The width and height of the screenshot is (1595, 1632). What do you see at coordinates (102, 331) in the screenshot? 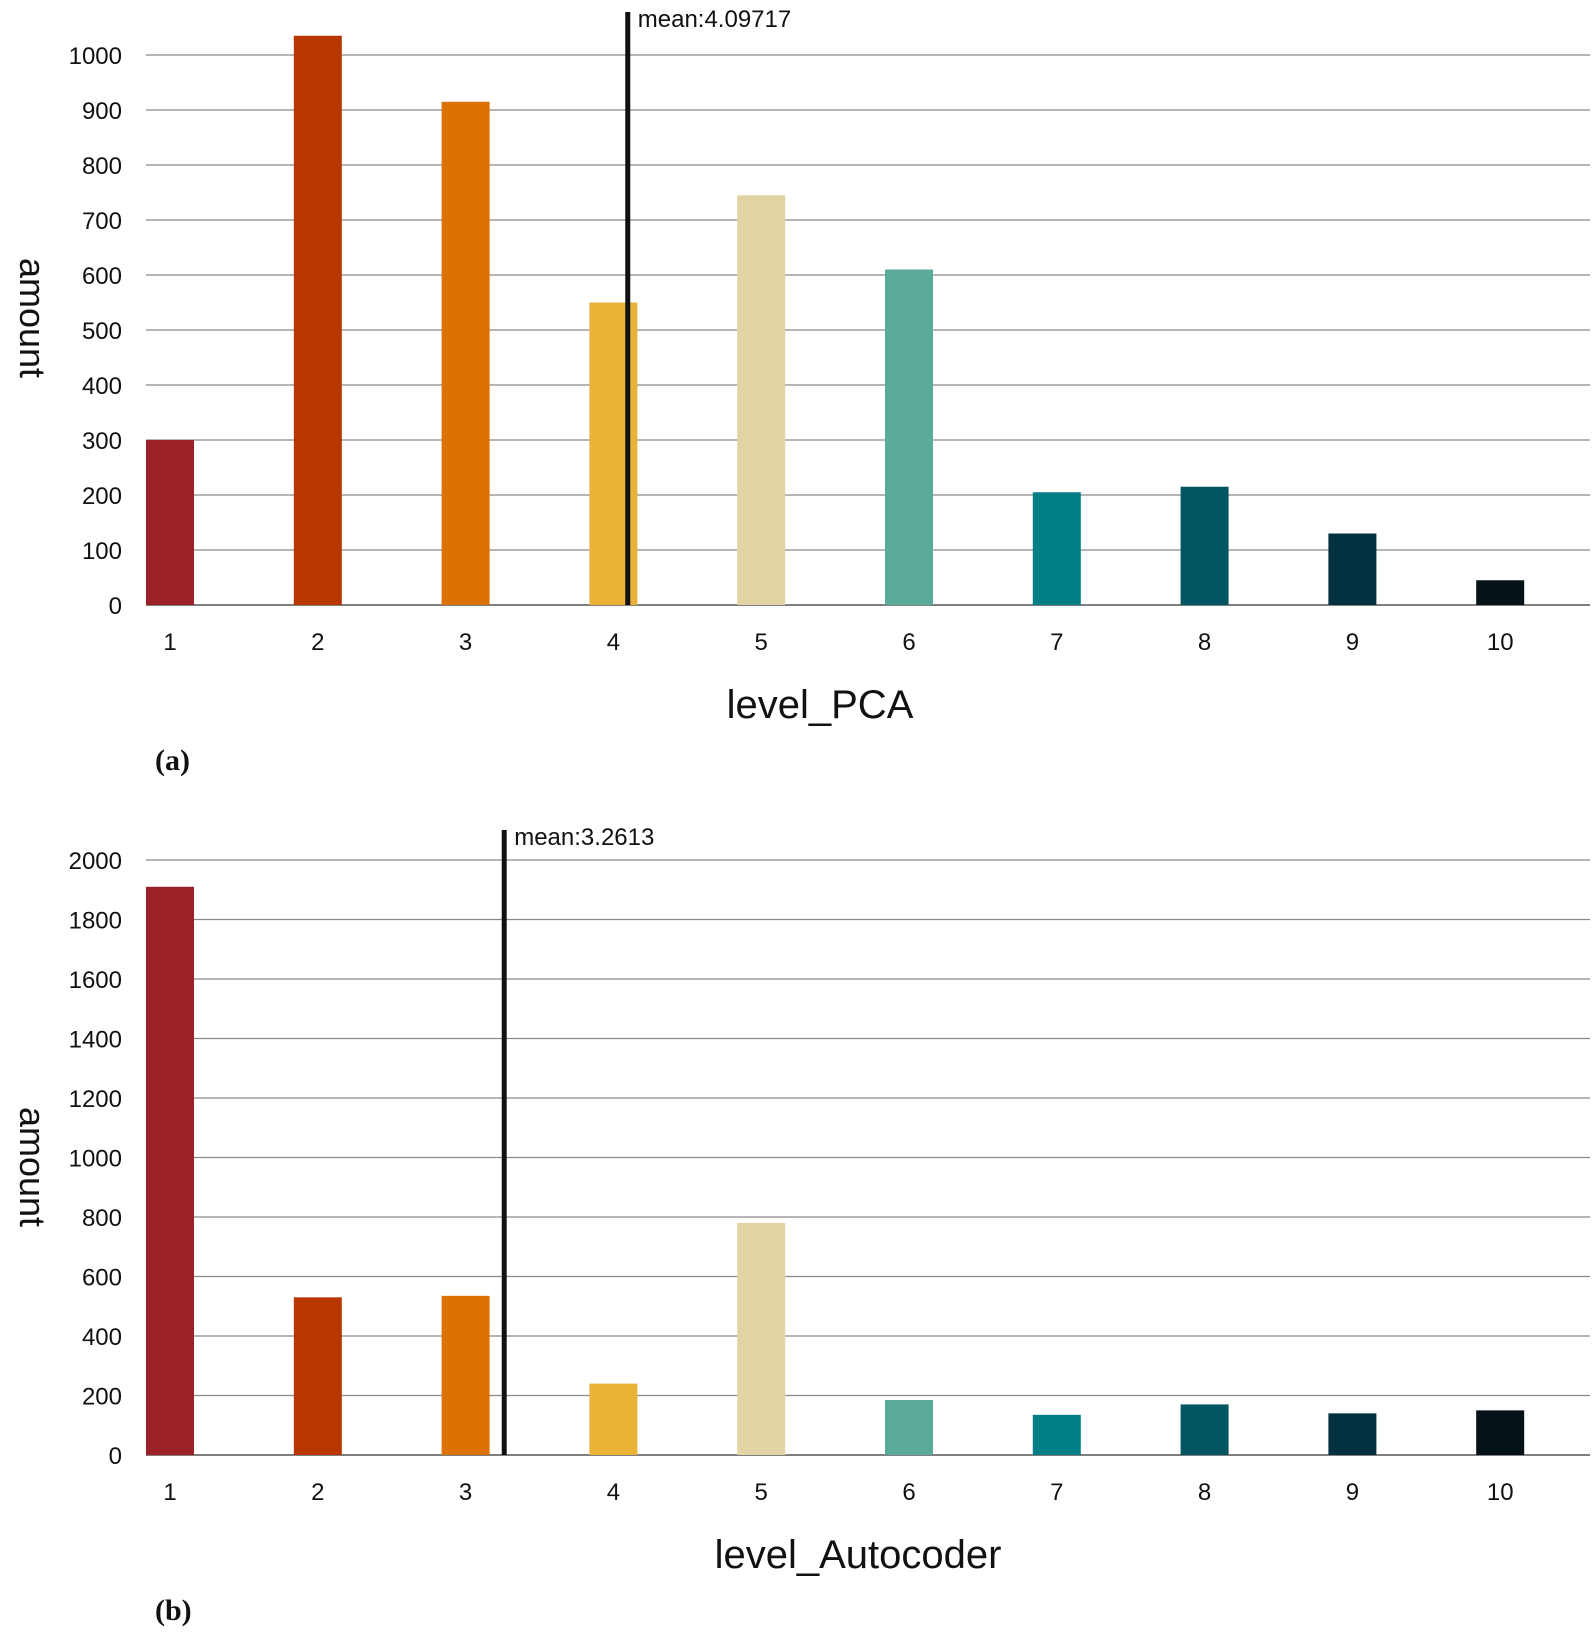
I see `y-tick-label: 500` at bounding box center [102, 331].